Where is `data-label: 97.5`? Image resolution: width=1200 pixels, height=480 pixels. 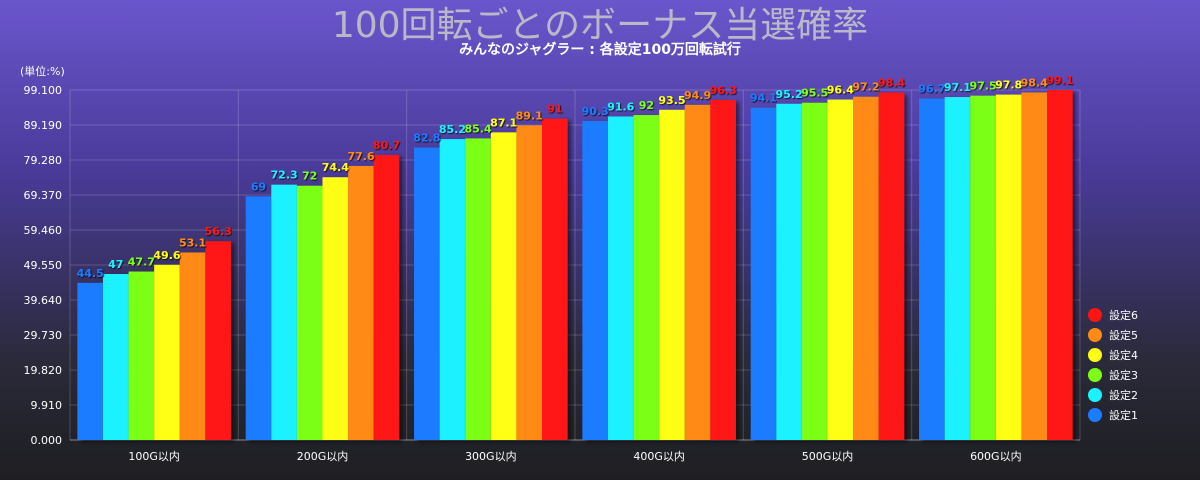
data-label: 97.5 is located at coordinates (982, 86).